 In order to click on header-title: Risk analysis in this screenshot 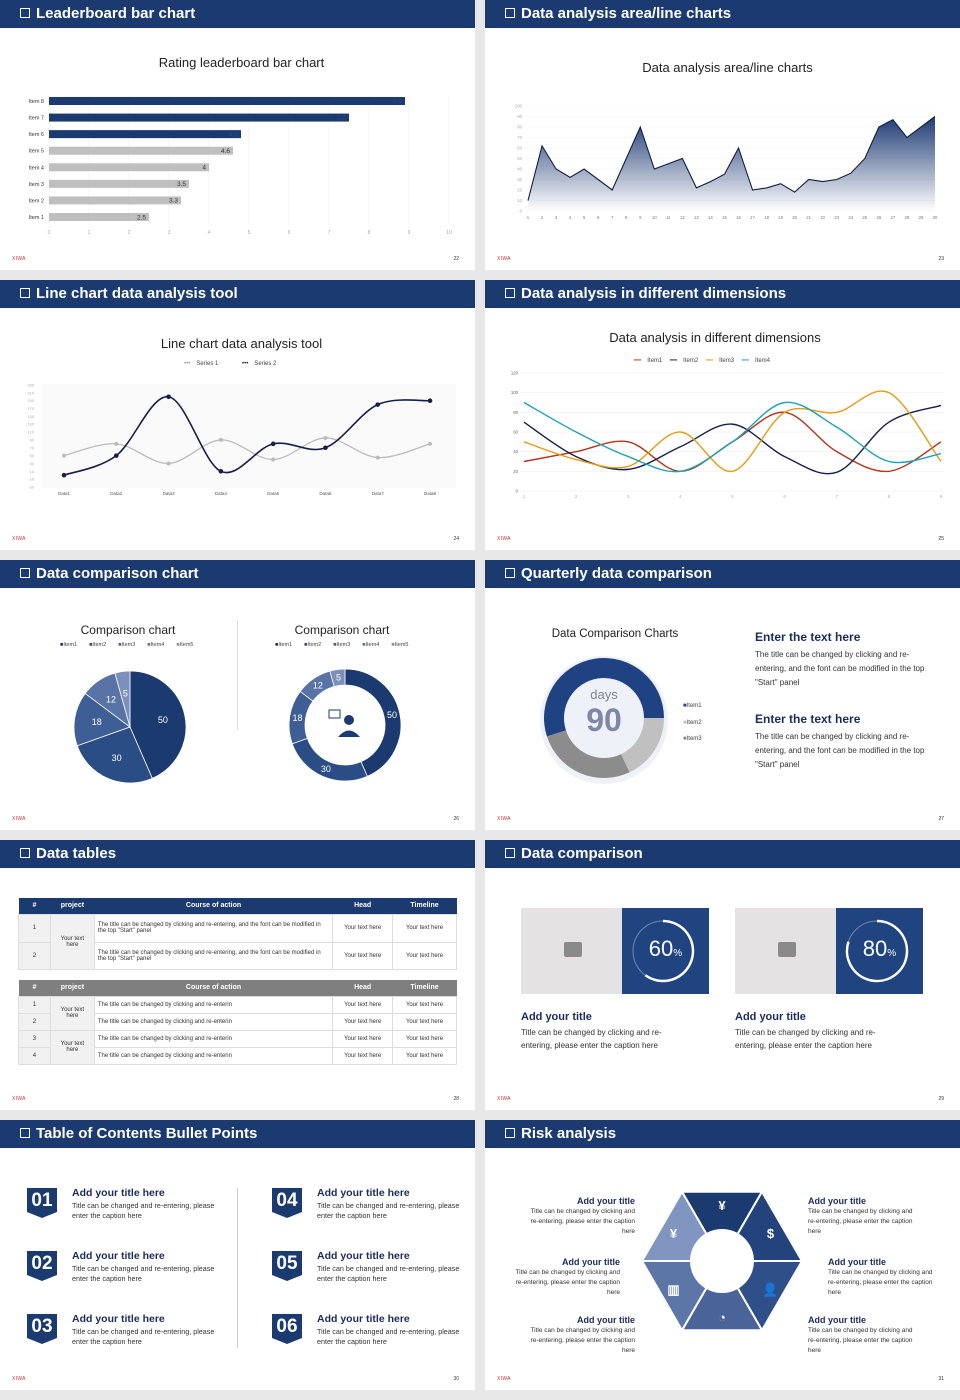, I will do `click(569, 1133)`.